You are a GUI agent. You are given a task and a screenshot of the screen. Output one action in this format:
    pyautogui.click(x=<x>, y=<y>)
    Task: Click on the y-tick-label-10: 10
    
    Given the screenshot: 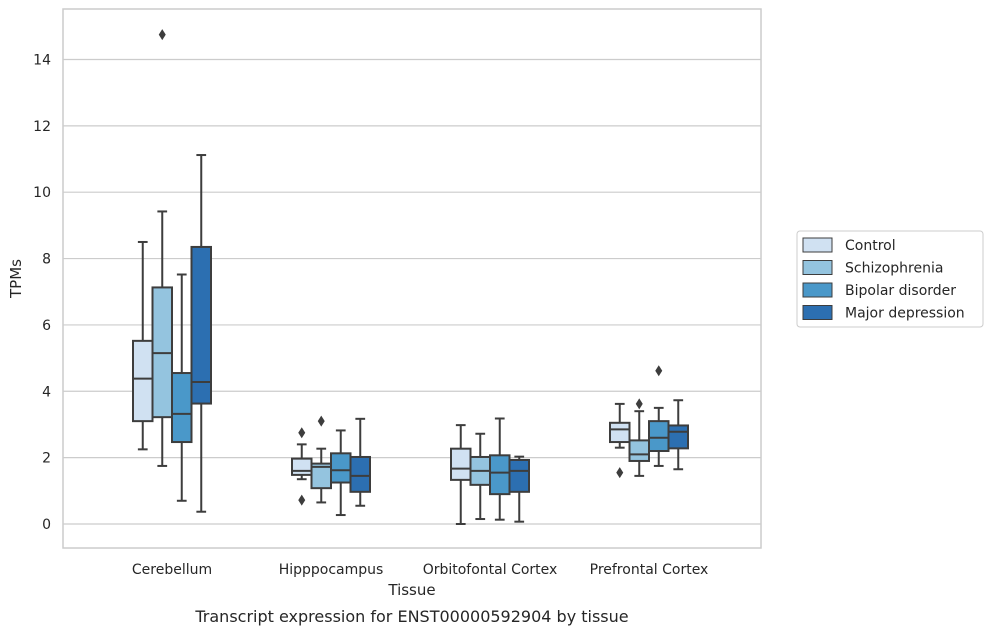 What is the action you would take?
    pyautogui.click(x=42, y=193)
    